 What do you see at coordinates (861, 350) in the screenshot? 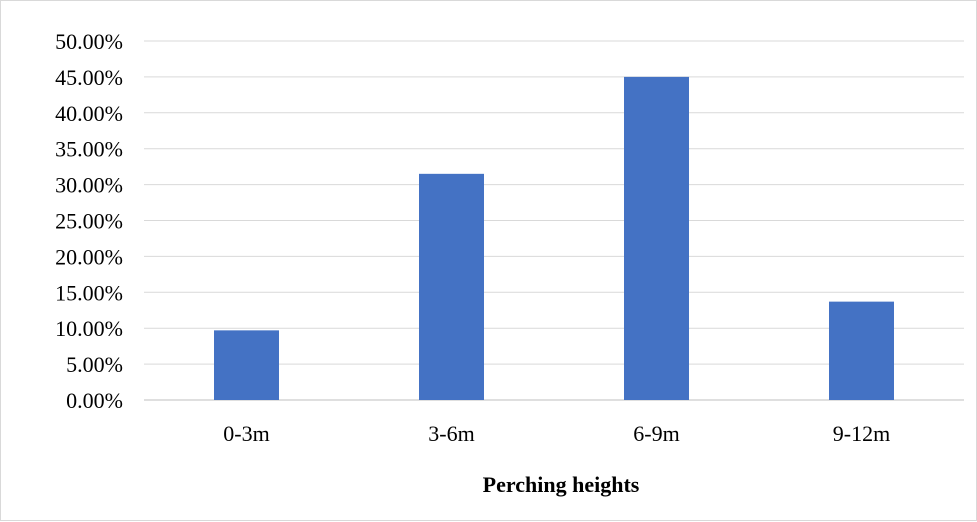
I see `bar-9-12m` at bounding box center [861, 350].